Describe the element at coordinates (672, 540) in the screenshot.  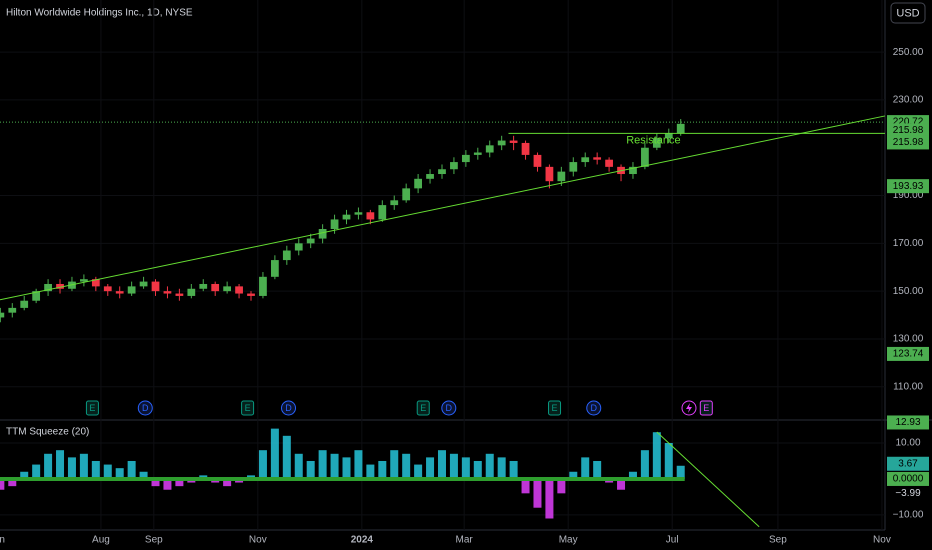
I see `x-tick-label: Jul` at that location.